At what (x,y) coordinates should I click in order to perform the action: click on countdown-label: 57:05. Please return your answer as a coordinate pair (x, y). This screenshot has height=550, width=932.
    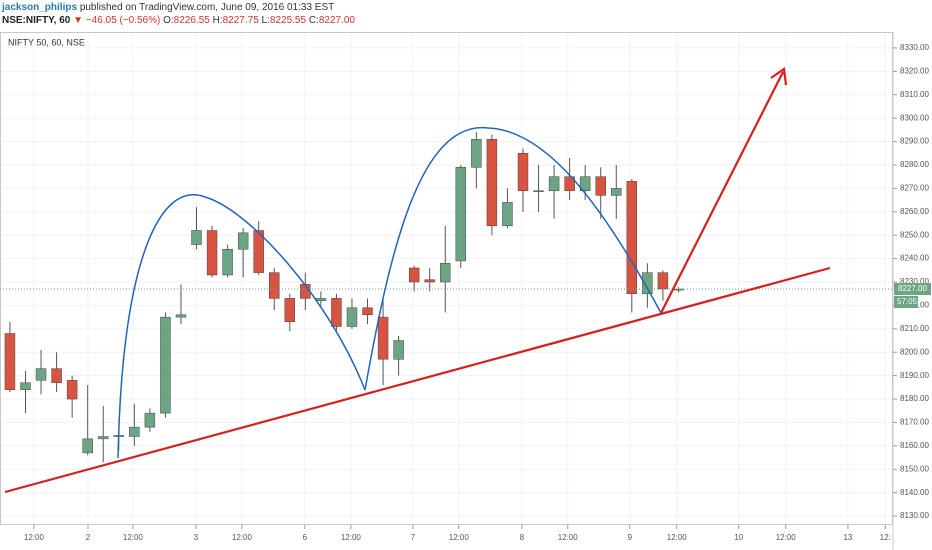
    Looking at the image, I should click on (907, 301).